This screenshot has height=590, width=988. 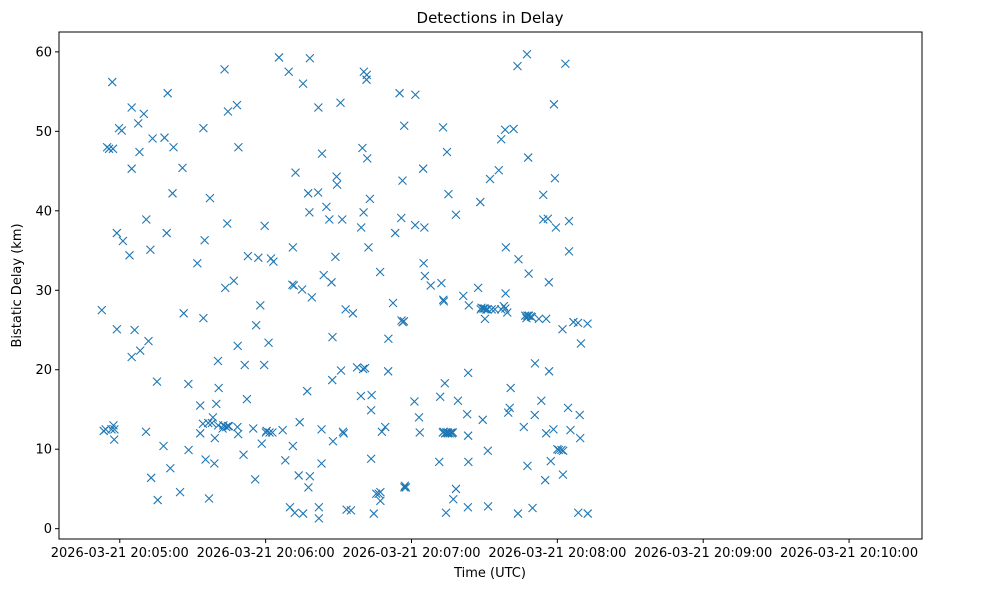 What do you see at coordinates (43, 132) in the screenshot?
I see `y-tick-label: 50` at bounding box center [43, 132].